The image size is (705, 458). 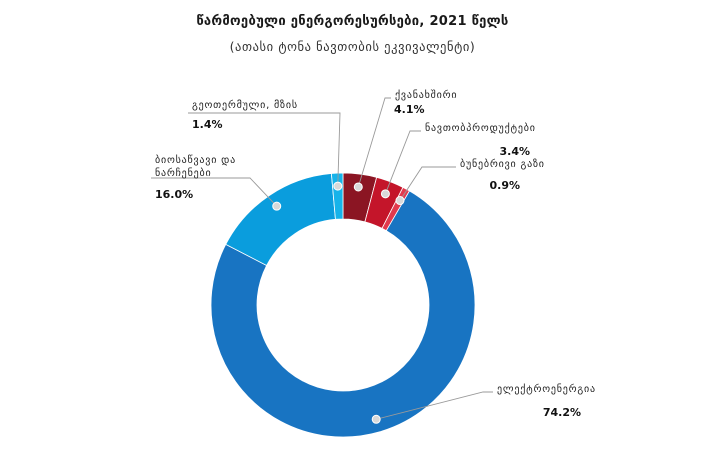 I want to click on slice-percent-label: 4.1%, so click(x=409, y=109).